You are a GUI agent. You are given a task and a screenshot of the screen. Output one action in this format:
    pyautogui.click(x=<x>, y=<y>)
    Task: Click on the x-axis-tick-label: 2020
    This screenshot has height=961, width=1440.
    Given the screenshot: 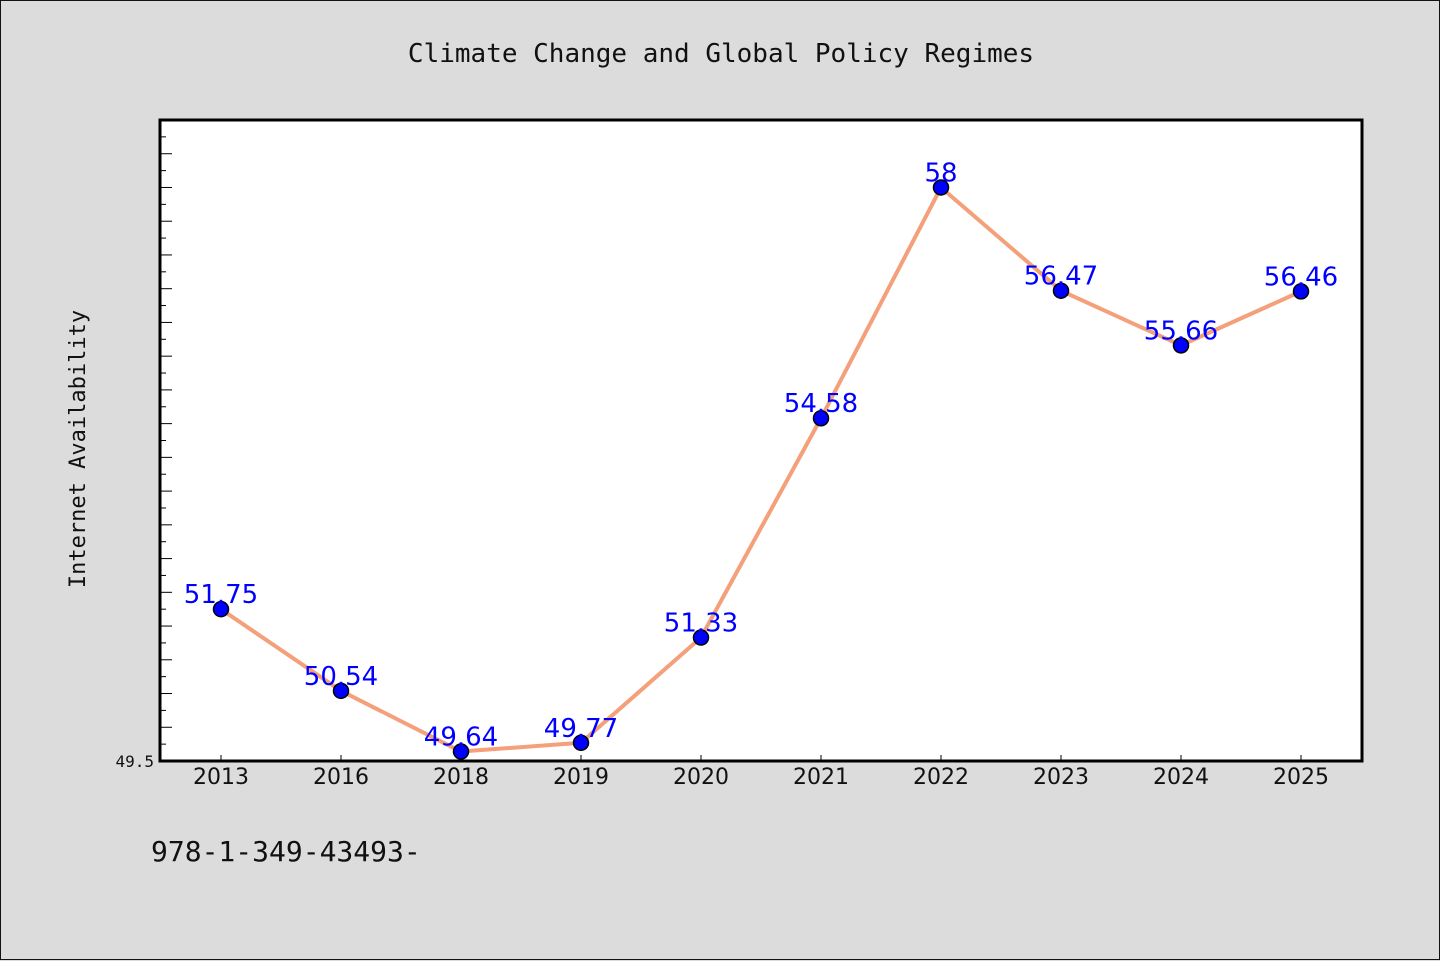 What is the action you would take?
    pyautogui.click(x=701, y=777)
    